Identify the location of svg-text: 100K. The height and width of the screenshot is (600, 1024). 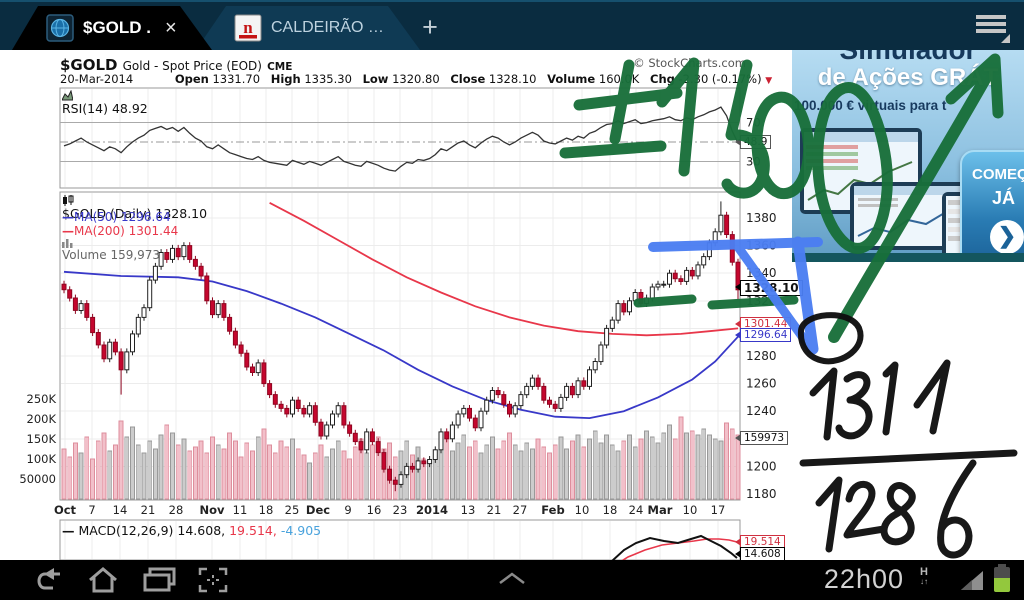
(42, 459).